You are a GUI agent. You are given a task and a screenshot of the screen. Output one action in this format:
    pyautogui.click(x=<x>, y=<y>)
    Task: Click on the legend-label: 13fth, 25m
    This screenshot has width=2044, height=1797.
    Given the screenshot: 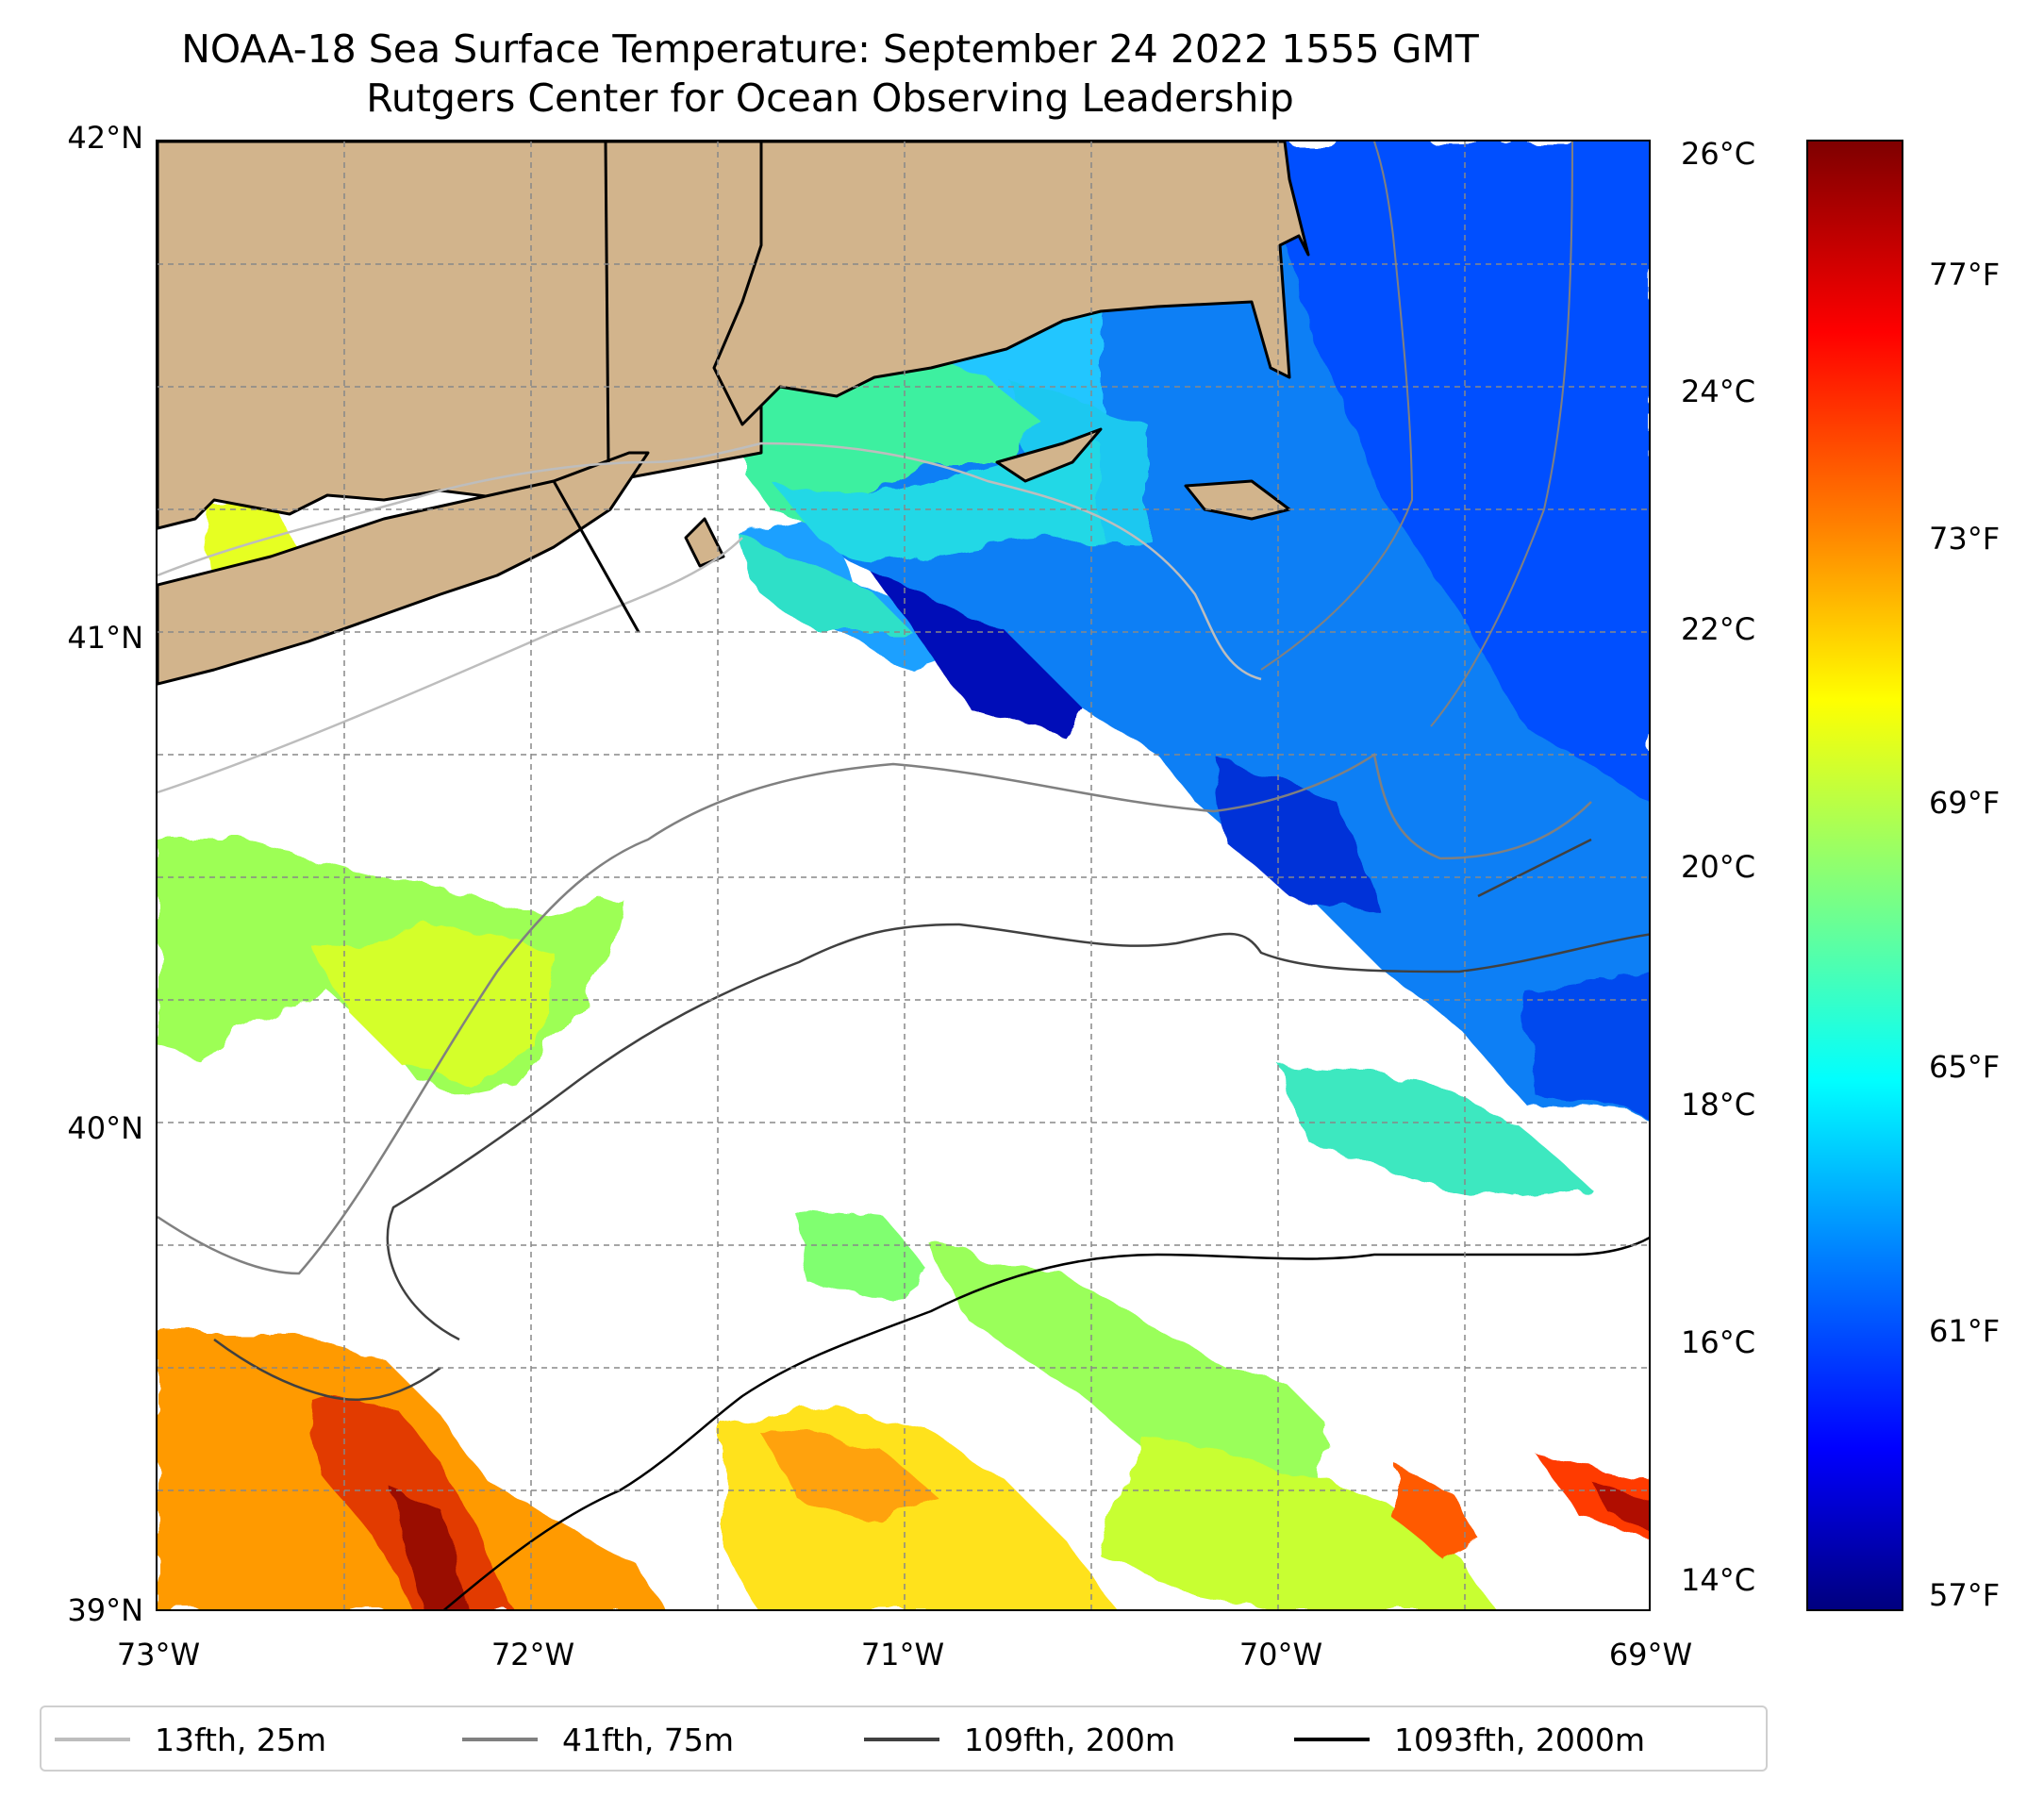 What is the action you would take?
    pyautogui.click(x=240, y=1739)
    